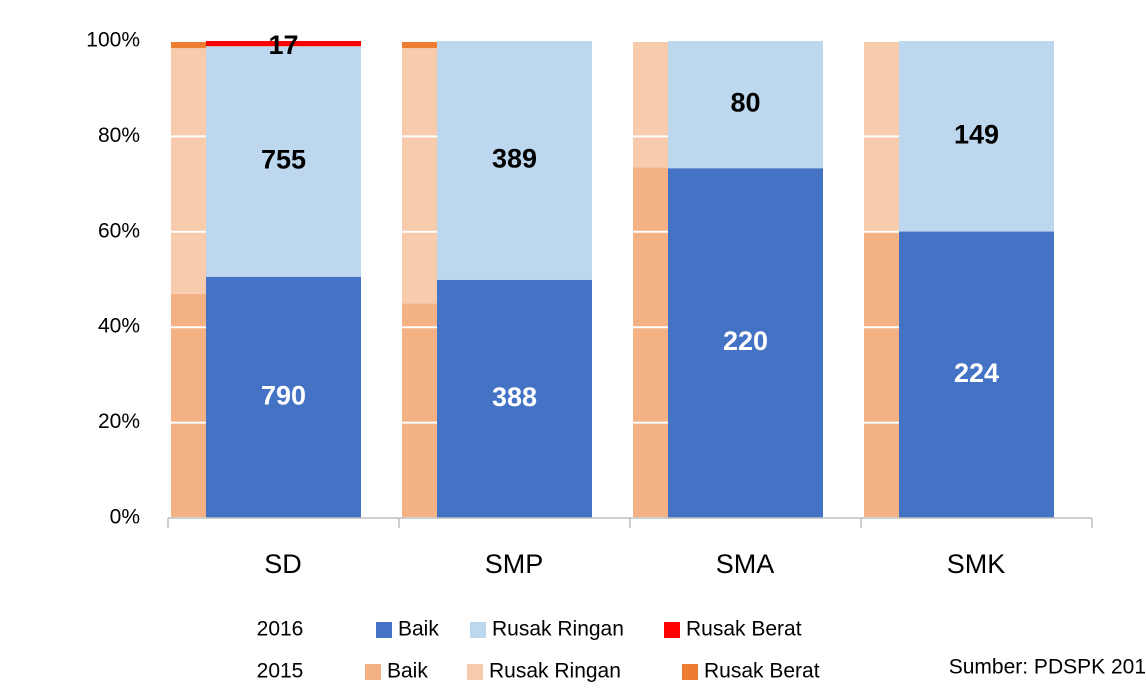  What do you see at coordinates (119, 230) in the screenshot?
I see `y-tick-label: 60%` at bounding box center [119, 230].